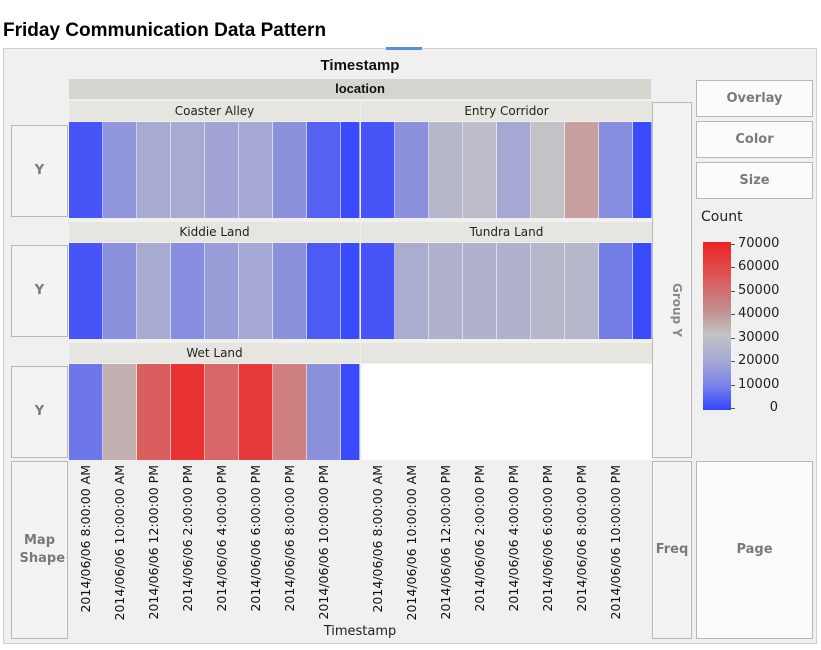 Image resolution: width=821 pixels, height=650 pixels. I want to click on x-axis-title: Timestamp, so click(360, 631).